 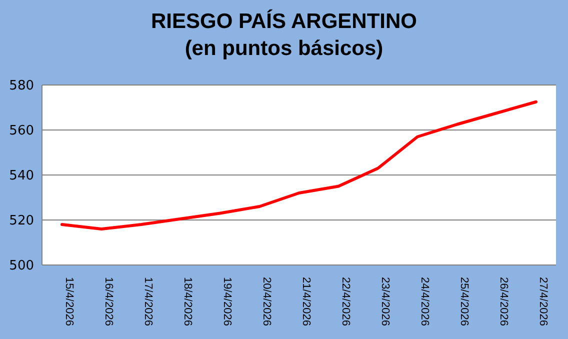 What do you see at coordinates (284, 49) in the screenshot?
I see `chart-subtitle: (en puntos básicos)` at bounding box center [284, 49].